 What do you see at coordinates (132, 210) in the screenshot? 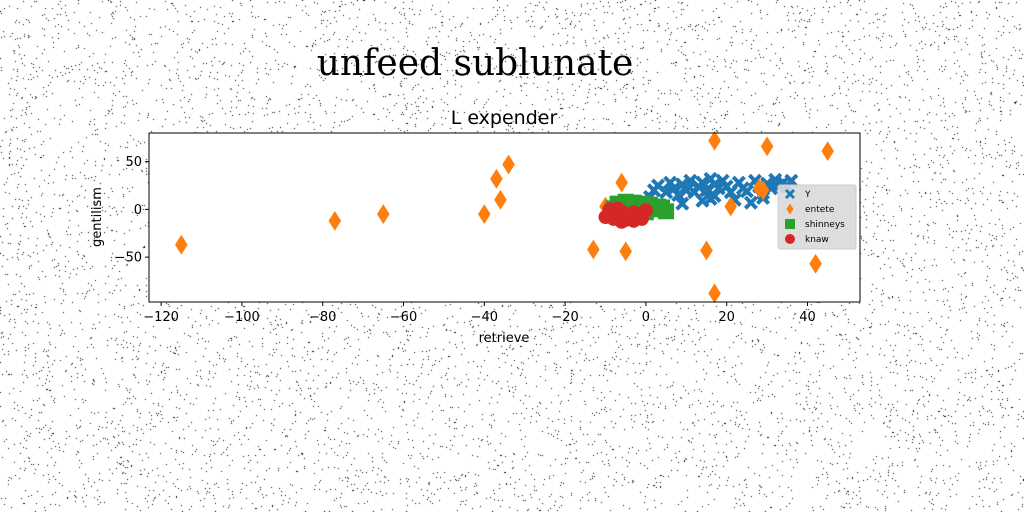
I see `y-axis-ticks: −50 0 50` at bounding box center [132, 210].